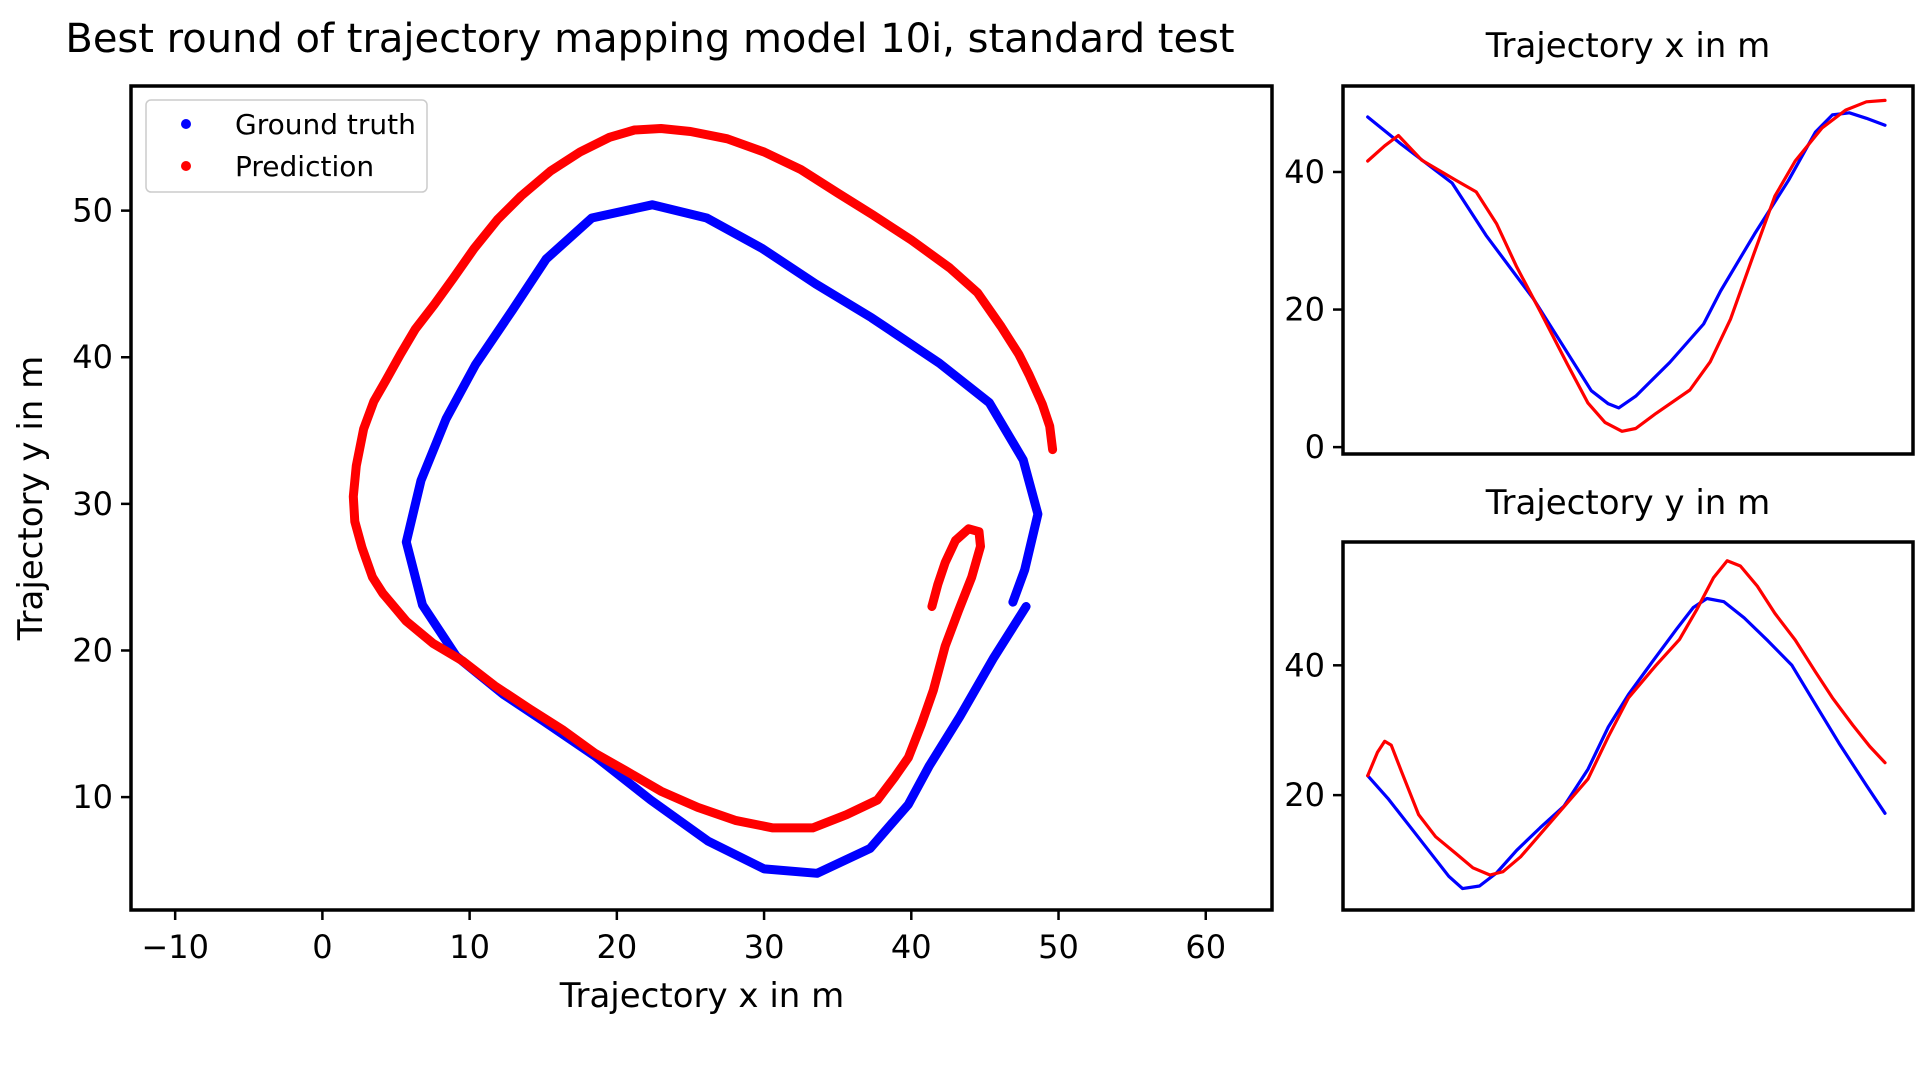  What do you see at coordinates (92, 211) in the screenshot?
I see `main-y-tick-label: 50` at bounding box center [92, 211].